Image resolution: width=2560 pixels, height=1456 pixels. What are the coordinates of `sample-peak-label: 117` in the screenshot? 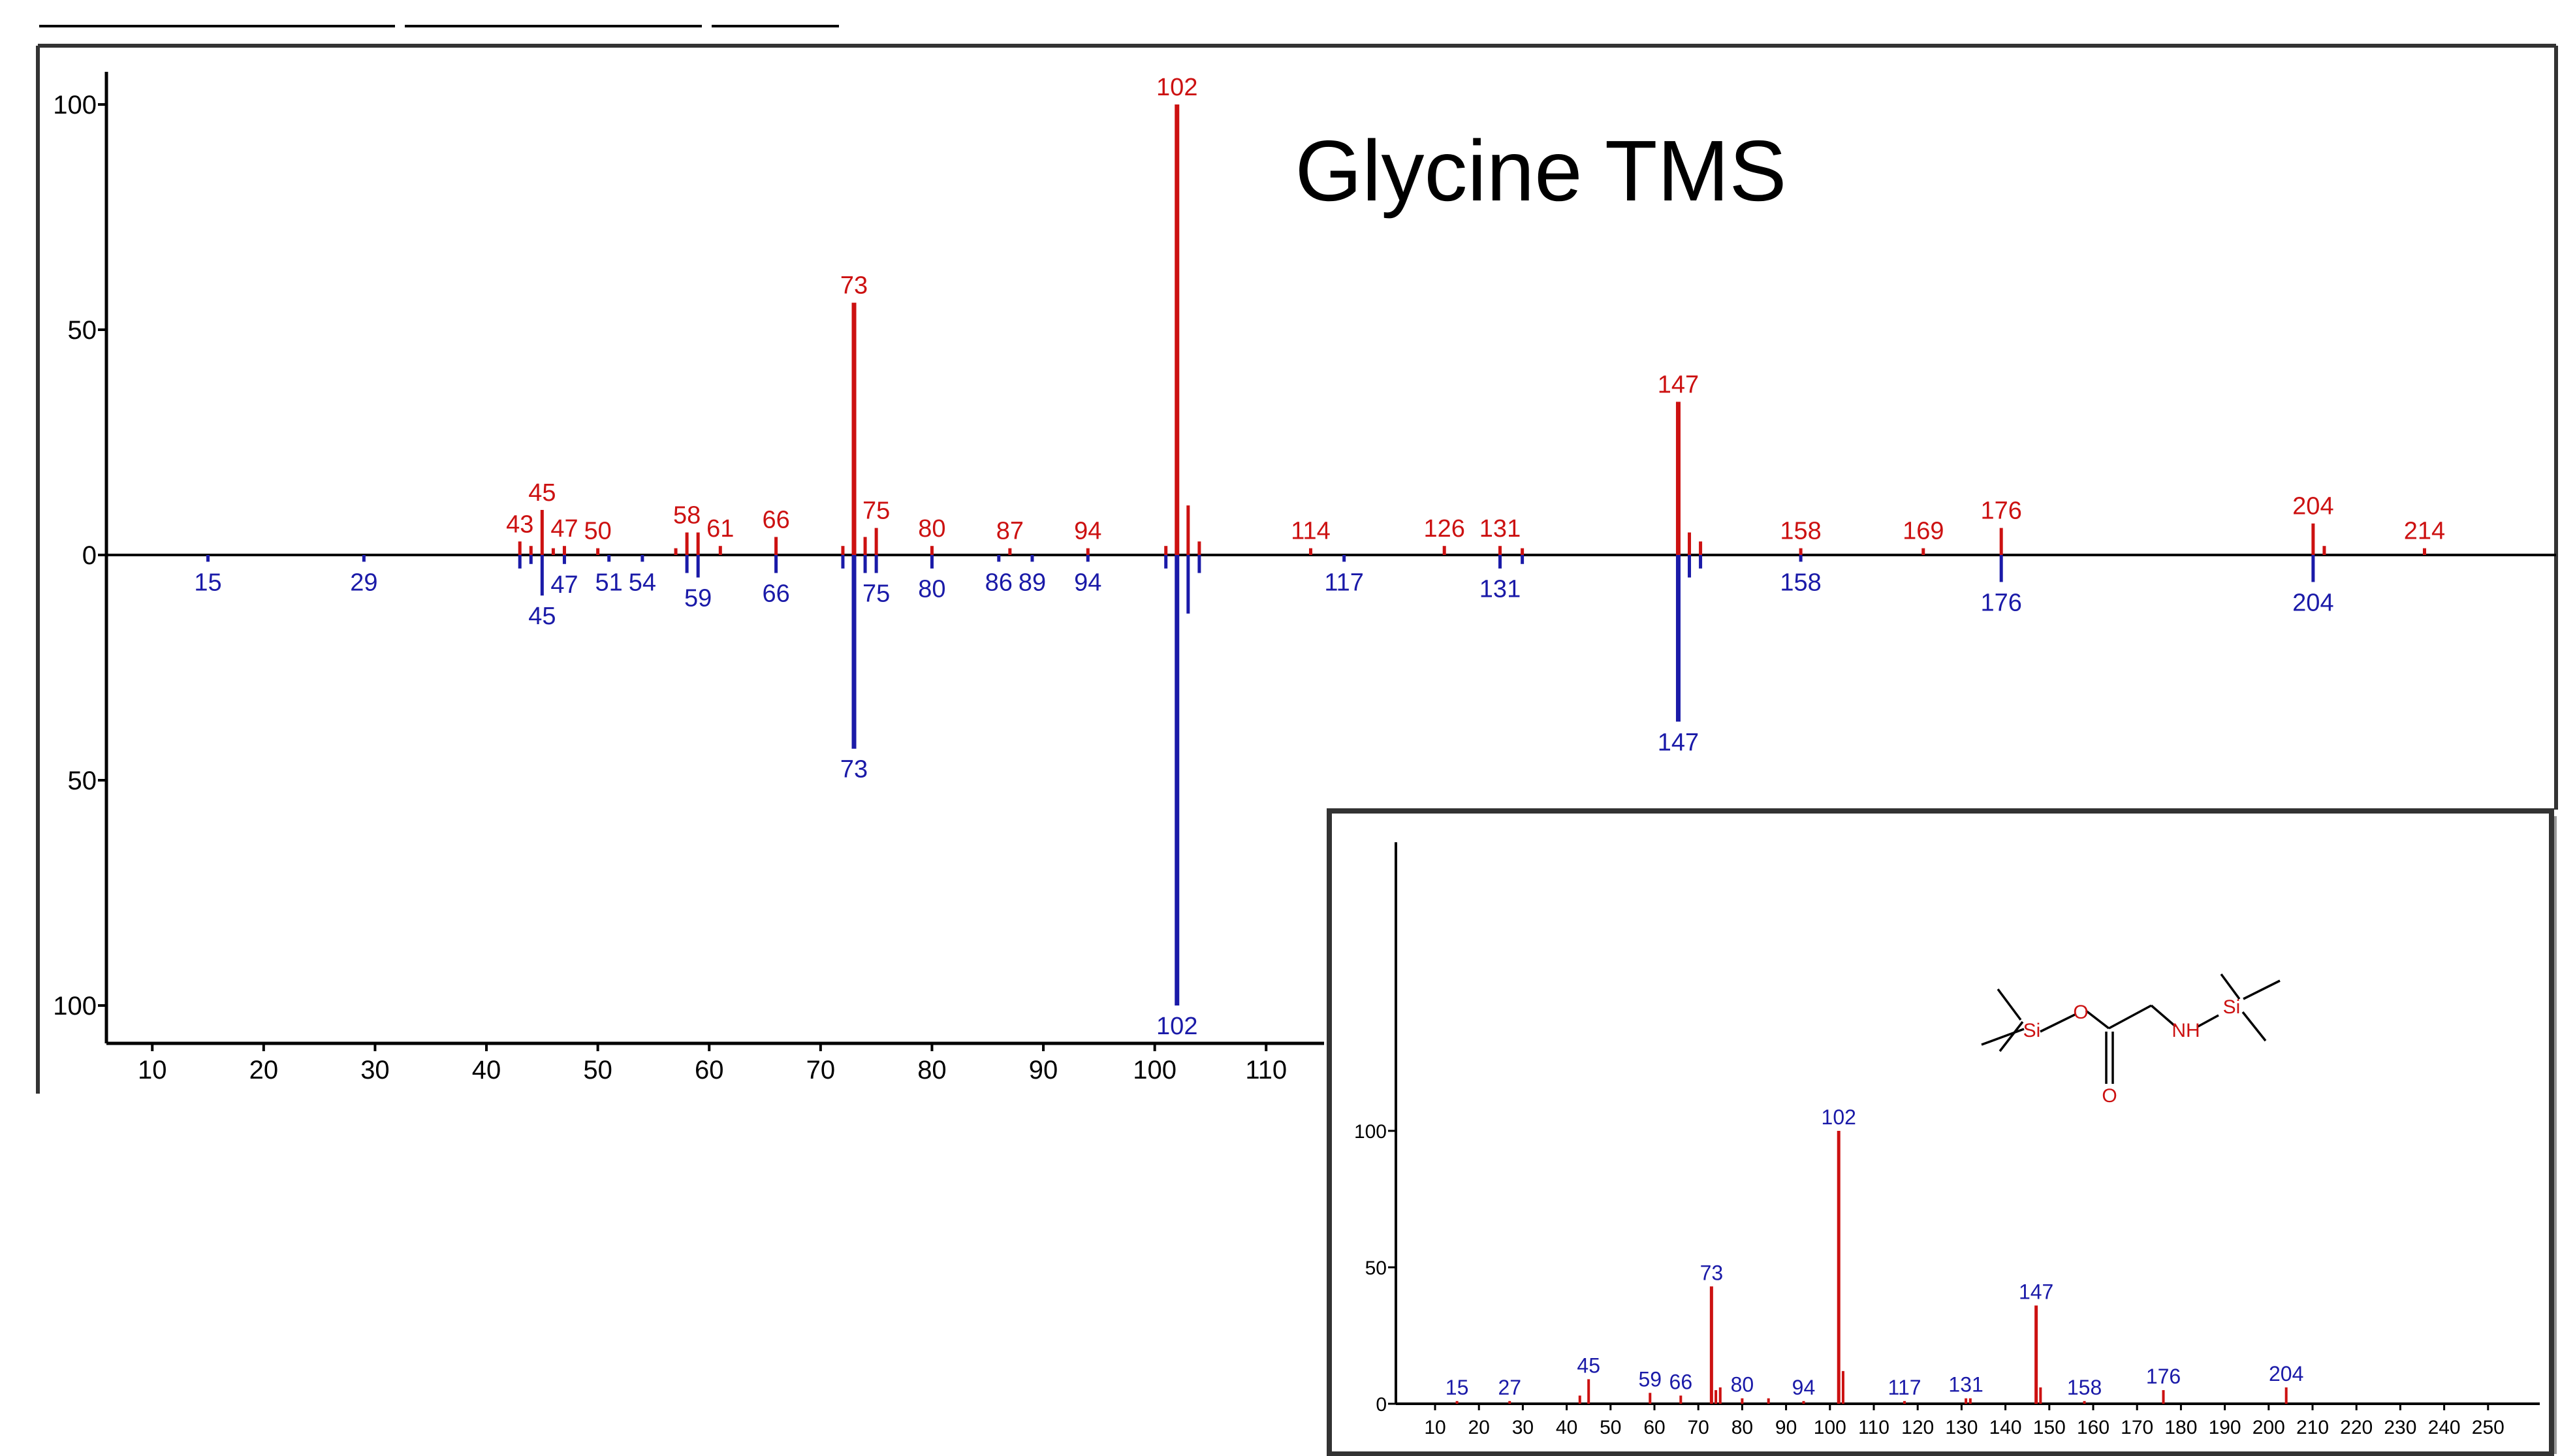 It's located at (1344, 583).